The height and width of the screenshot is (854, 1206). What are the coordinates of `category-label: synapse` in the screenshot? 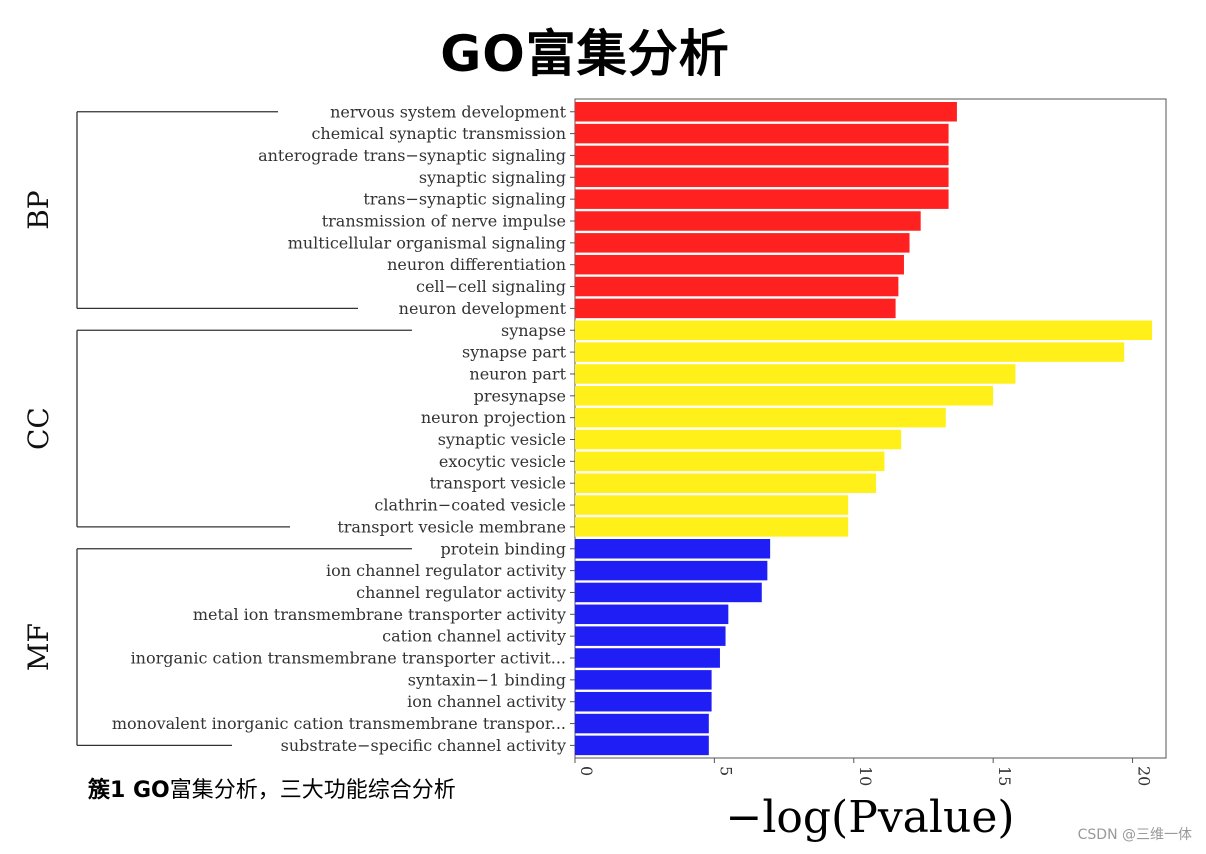 It's located at (533, 330).